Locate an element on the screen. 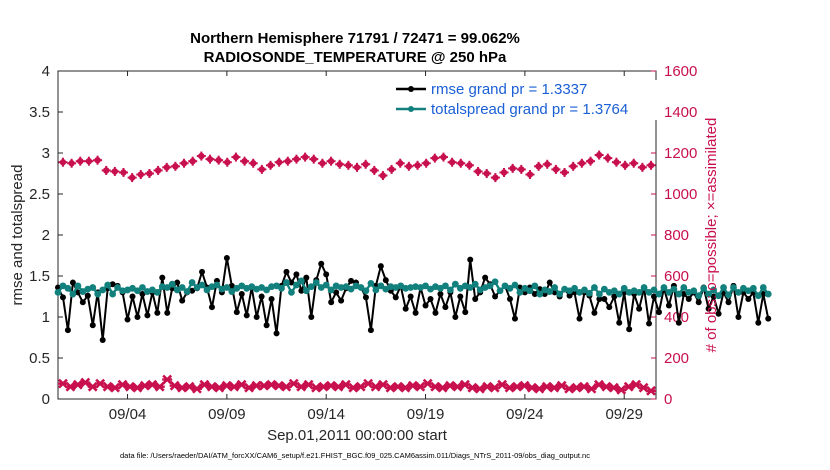 The width and height of the screenshot is (830, 470). chart-title-line2: RADIOSONDE_TEMPERATURE @ 250 hPa is located at coordinates (355, 57).